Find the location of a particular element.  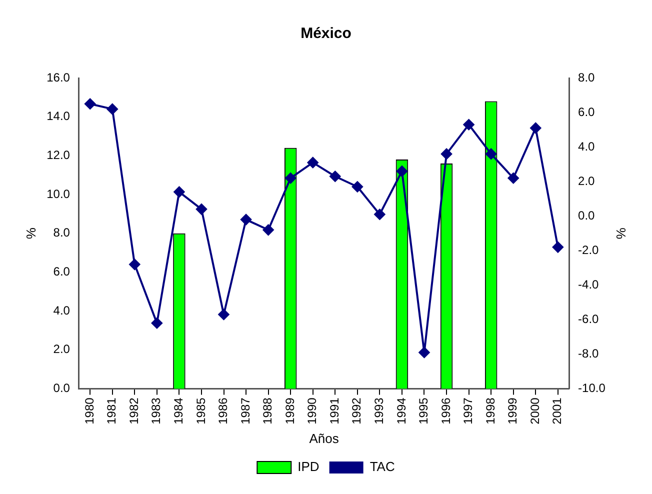

y-tick-label: 0.0 is located at coordinates (61, 388).